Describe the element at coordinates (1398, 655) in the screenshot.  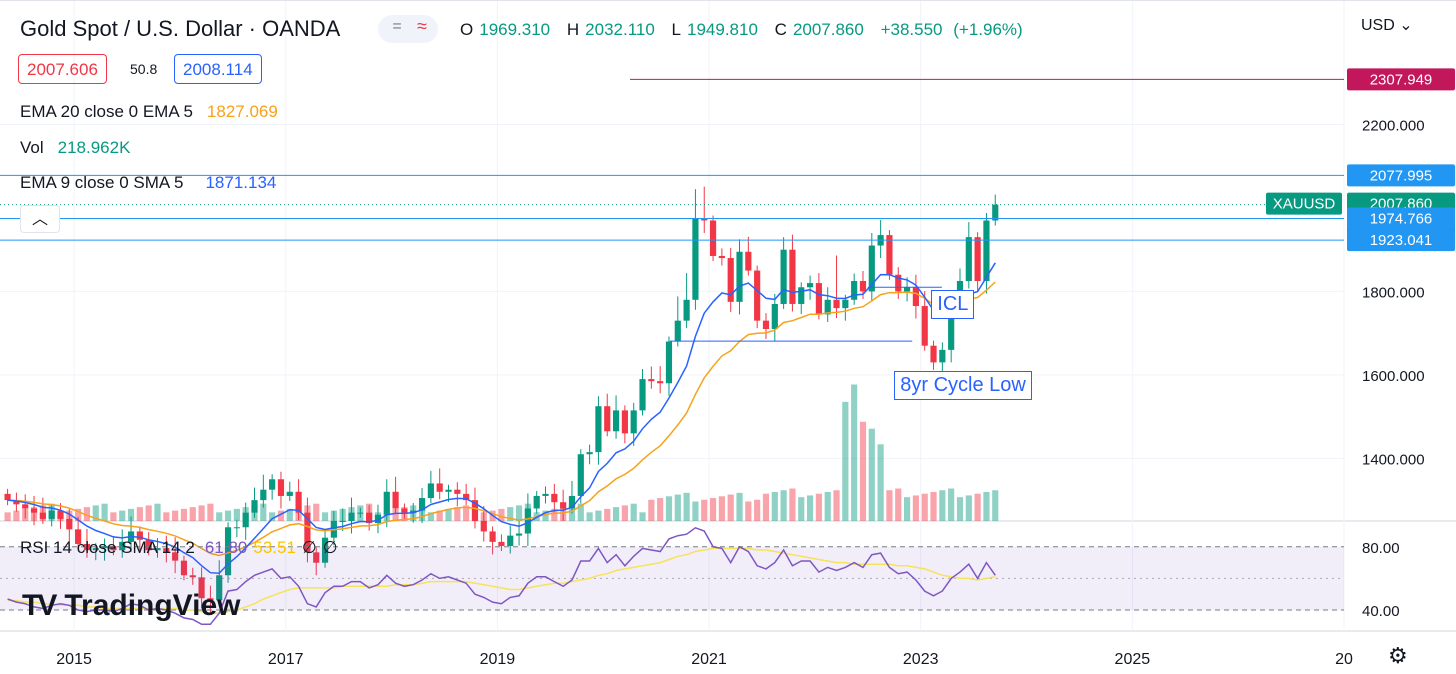
I see `settings-gear-icon: ⚙` at that location.